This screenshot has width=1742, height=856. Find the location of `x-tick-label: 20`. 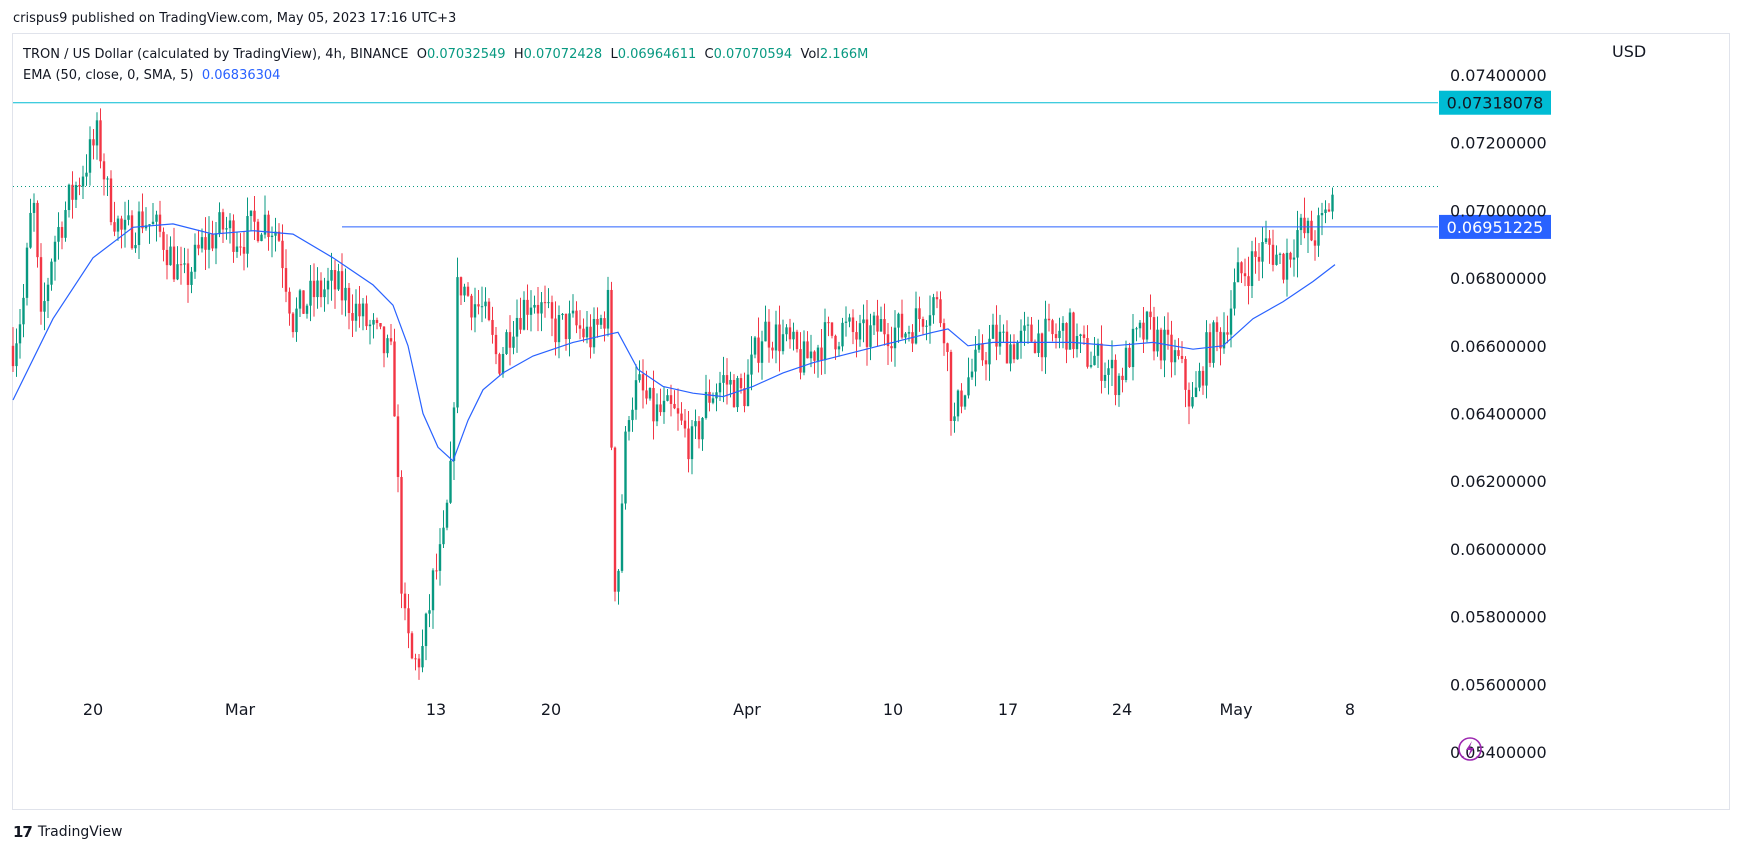

x-tick-label: 20 is located at coordinates (93, 709).